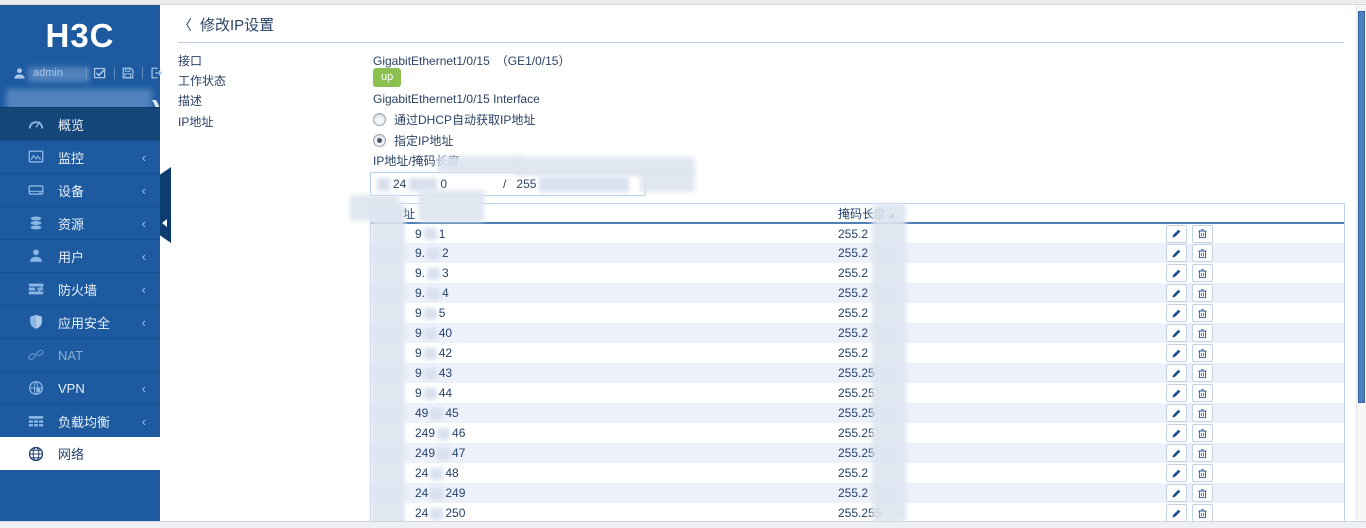 Image resolution: width=1366 pixels, height=528 pixels. What do you see at coordinates (452, 413) in the screenshot?
I see `address-suffix: 45` at bounding box center [452, 413].